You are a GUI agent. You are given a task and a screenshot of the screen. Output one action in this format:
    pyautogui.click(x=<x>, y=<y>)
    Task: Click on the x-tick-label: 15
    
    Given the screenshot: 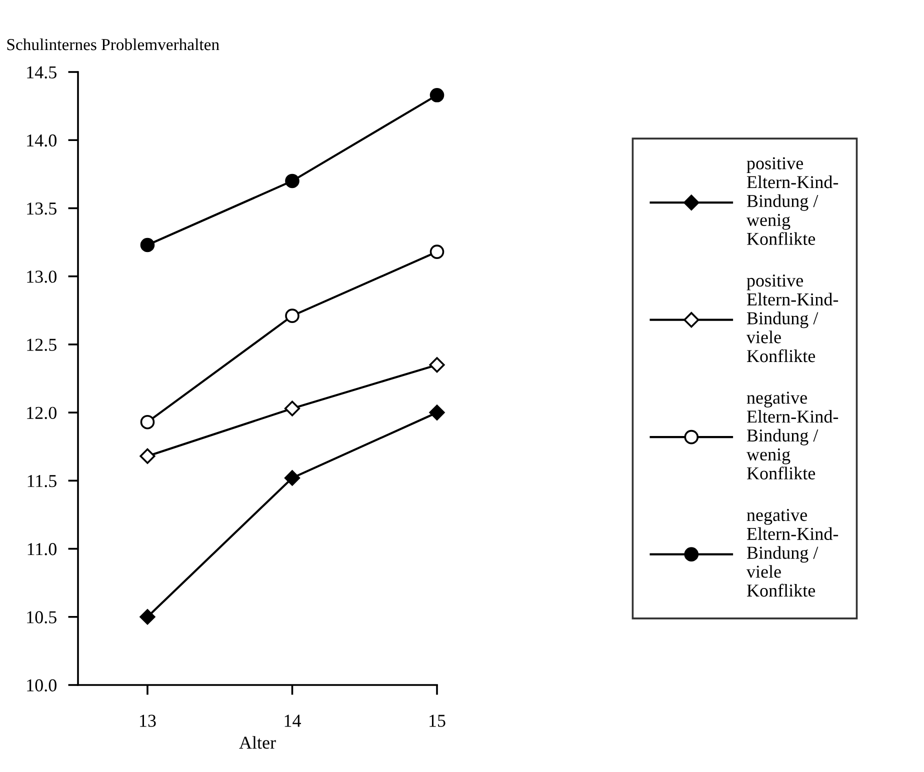 What is the action you would take?
    pyautogui.click(x=438, y=720)
    